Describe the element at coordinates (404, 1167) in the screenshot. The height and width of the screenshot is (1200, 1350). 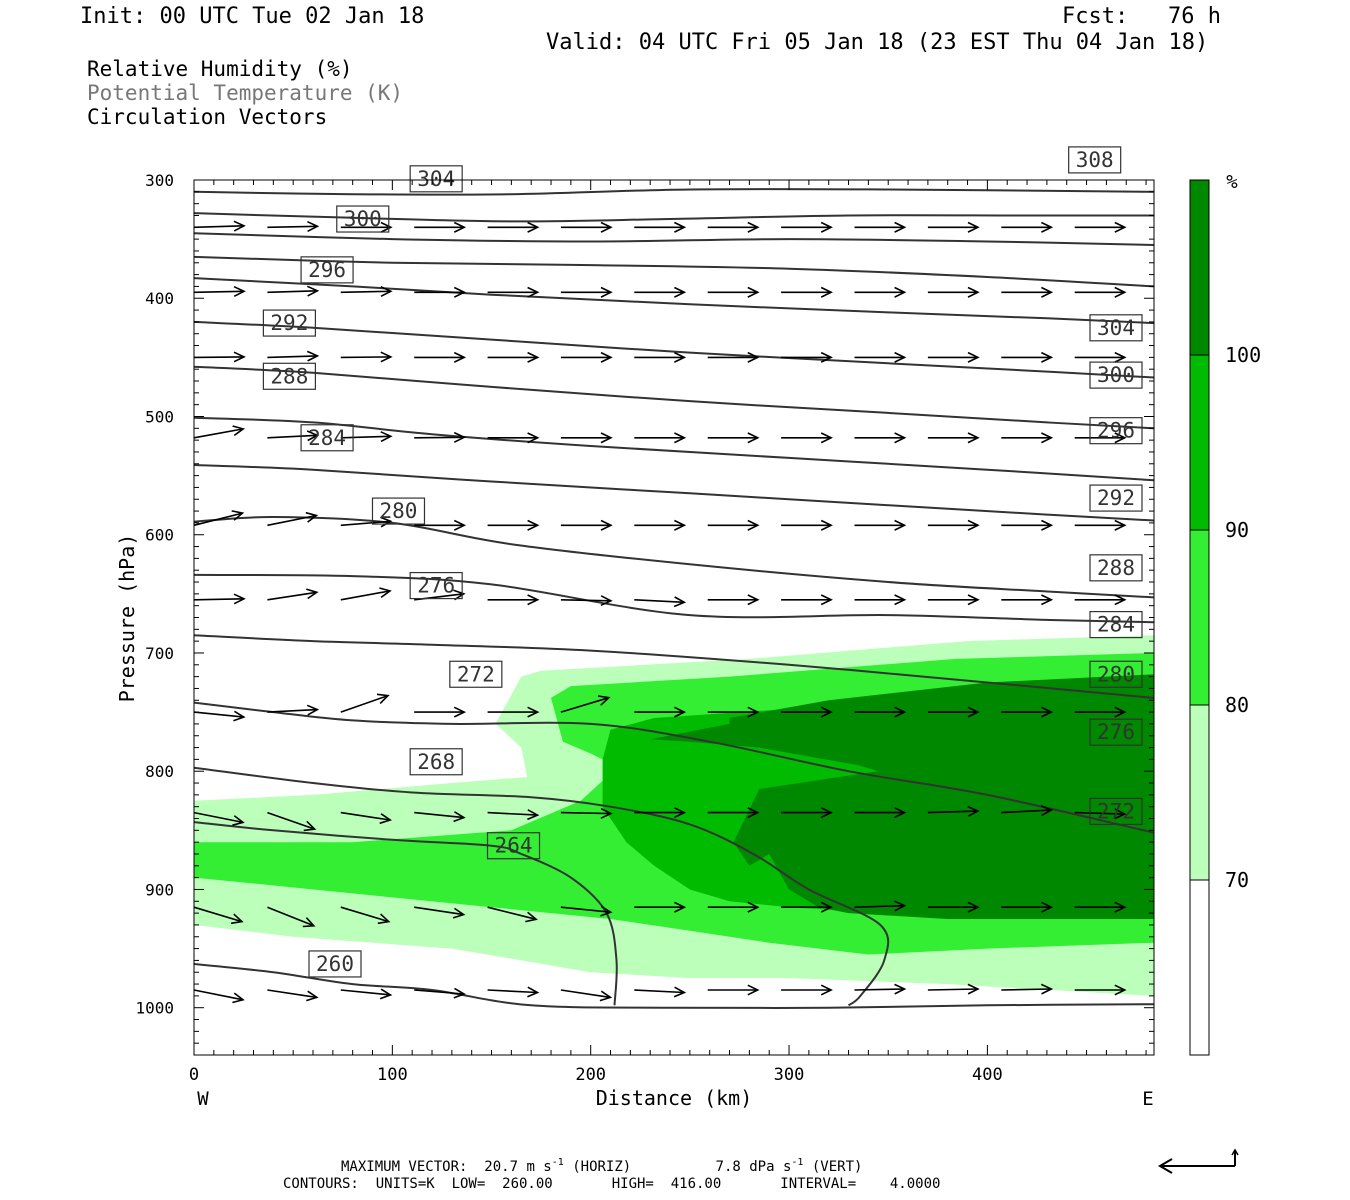
I see `max-vector-label: MAXIMUM VECTOR:` at that location.